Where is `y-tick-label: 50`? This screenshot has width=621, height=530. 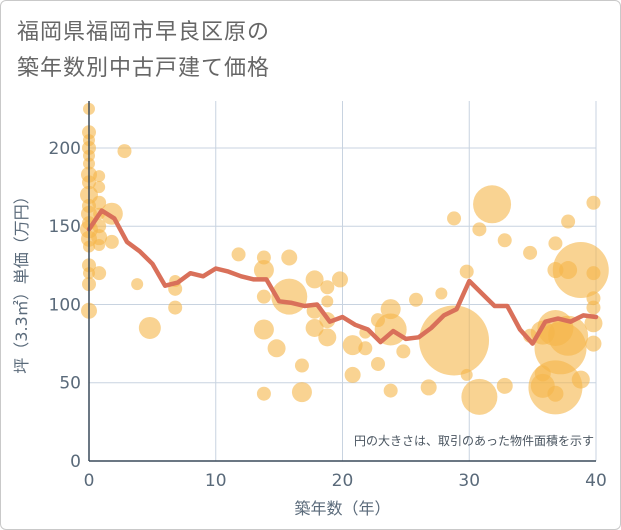 y-tick-label: 50 is located at coordinates (70, 384).